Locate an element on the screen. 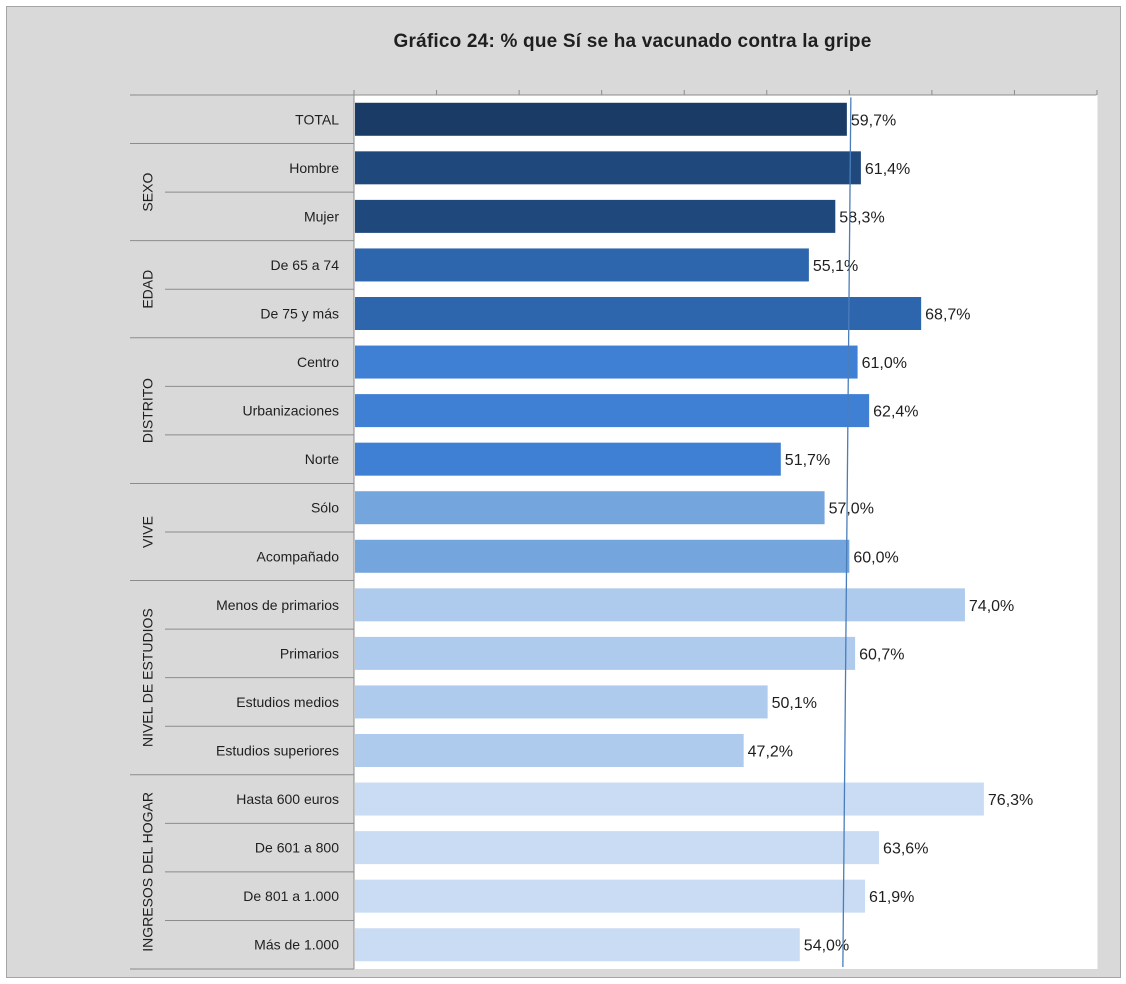 The height and width of the screenshot is (984, 1126). bar-mujer is located at coordinates (595, 216).